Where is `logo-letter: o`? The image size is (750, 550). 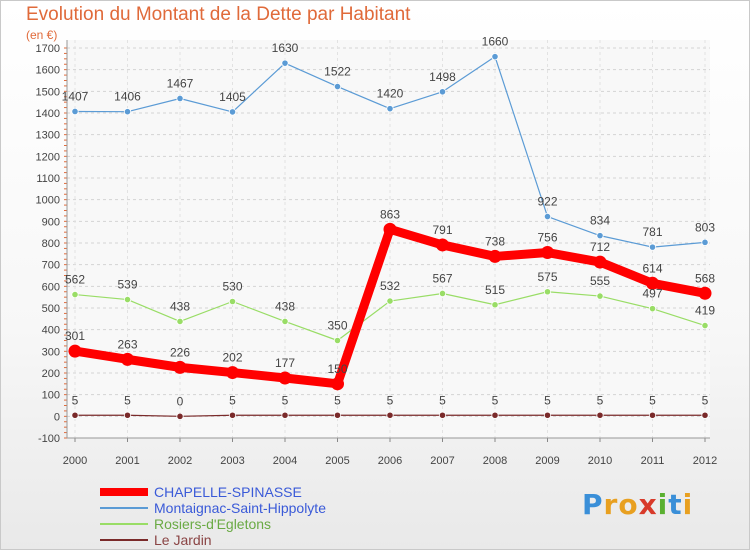
logo-letter: o is located at coordinates (628, 504).